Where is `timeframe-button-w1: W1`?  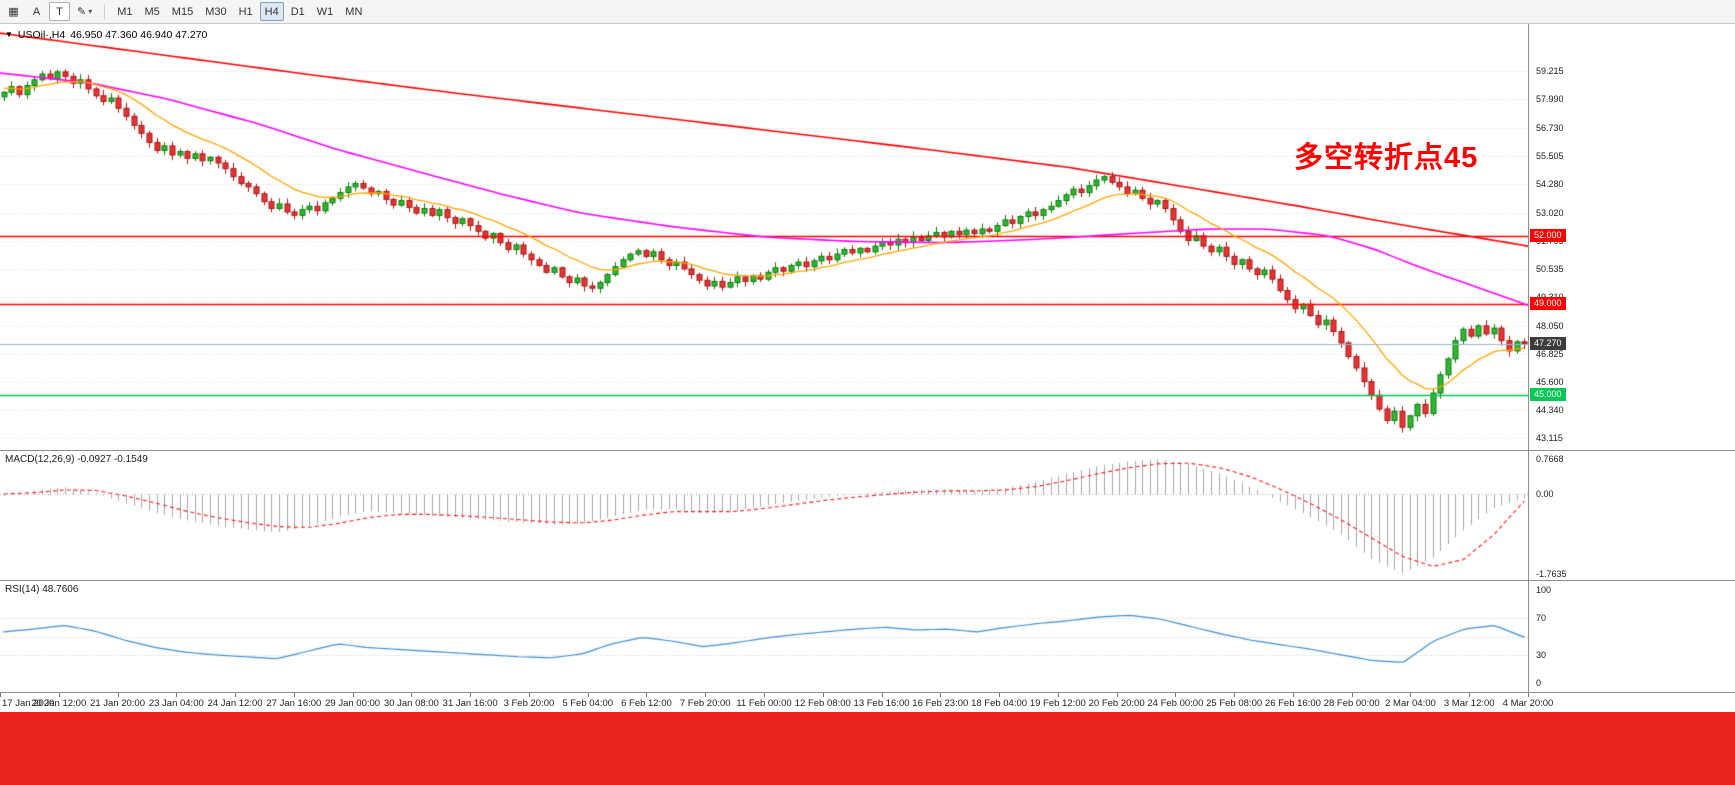
timeframe-button-w1: W1 is located at coordinates (325, 11).